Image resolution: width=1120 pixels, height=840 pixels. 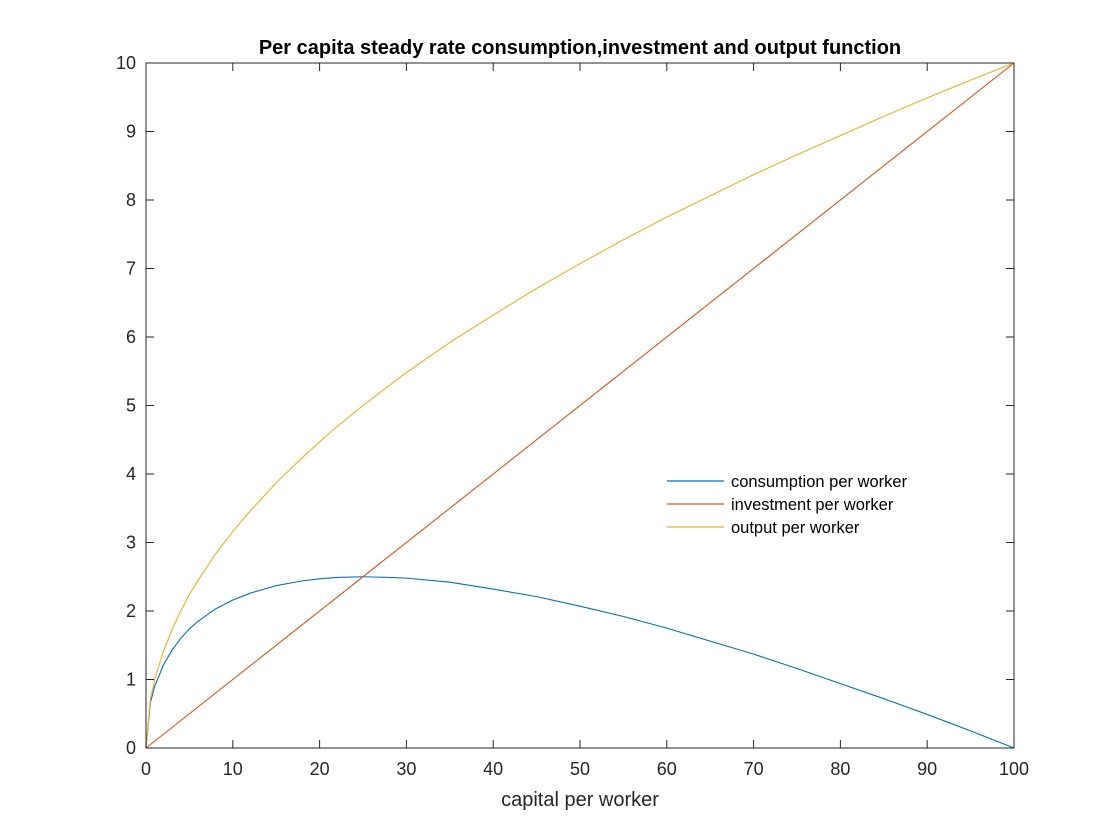 What do you see at coordinates (131, 611) in the screenshot?
I see `y-tick-label: 2` at bounding box center [131, 611].